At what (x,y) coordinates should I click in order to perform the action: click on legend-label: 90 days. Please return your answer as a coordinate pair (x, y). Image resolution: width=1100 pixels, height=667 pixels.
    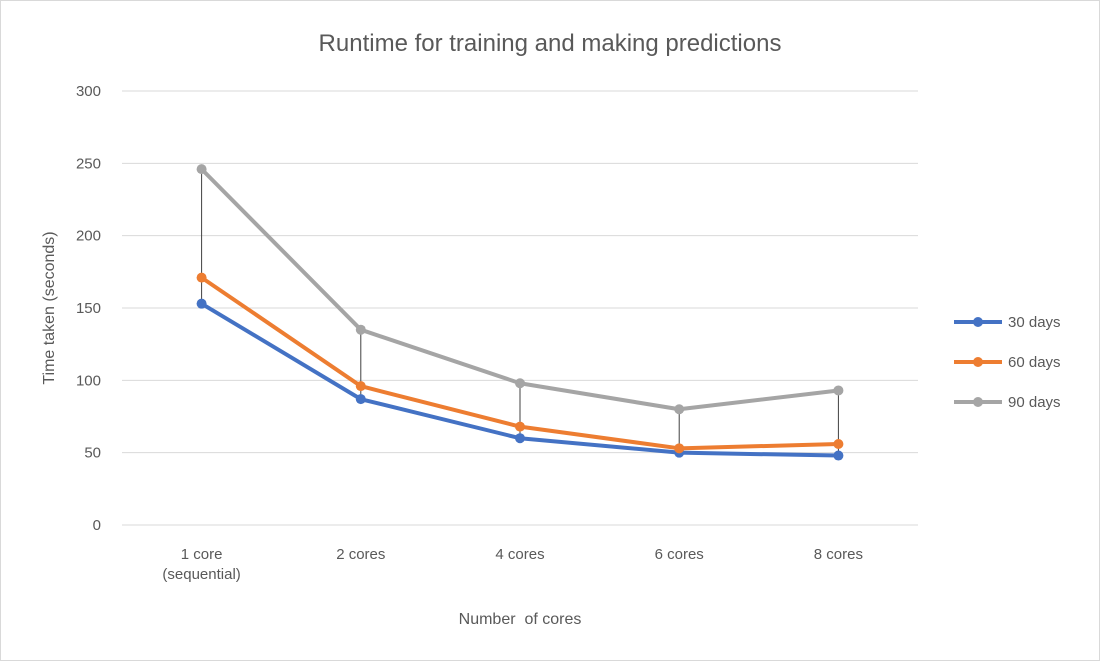
    Looking at the image, I should click on (1034, 402).